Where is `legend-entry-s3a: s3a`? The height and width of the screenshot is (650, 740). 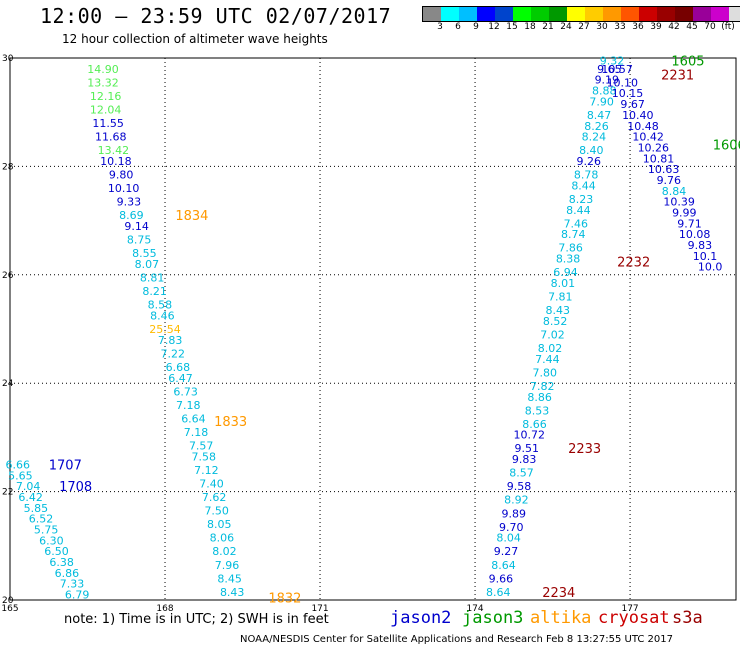 legend-entry-s3a: s3a is located at coordinates (687, 618).